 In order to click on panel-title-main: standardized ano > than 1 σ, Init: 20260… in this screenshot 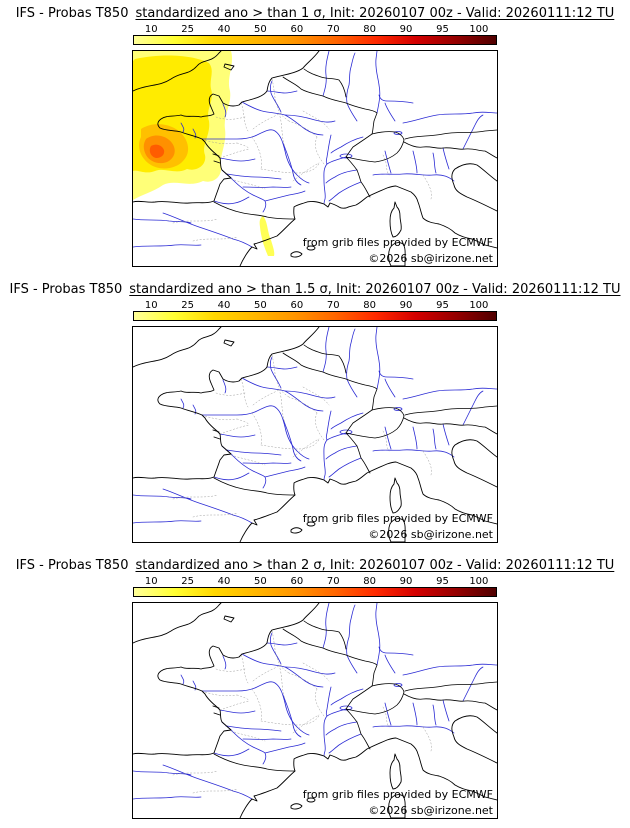, I will do `click(375, 13)`.